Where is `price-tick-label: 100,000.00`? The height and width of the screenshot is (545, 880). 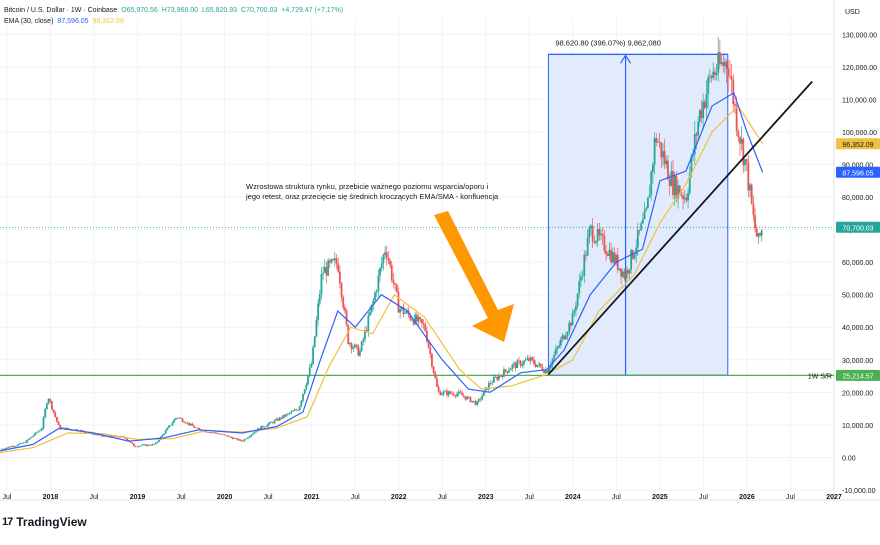
price-tick-label: 100,000.00 is located at coordinates (859, 133).